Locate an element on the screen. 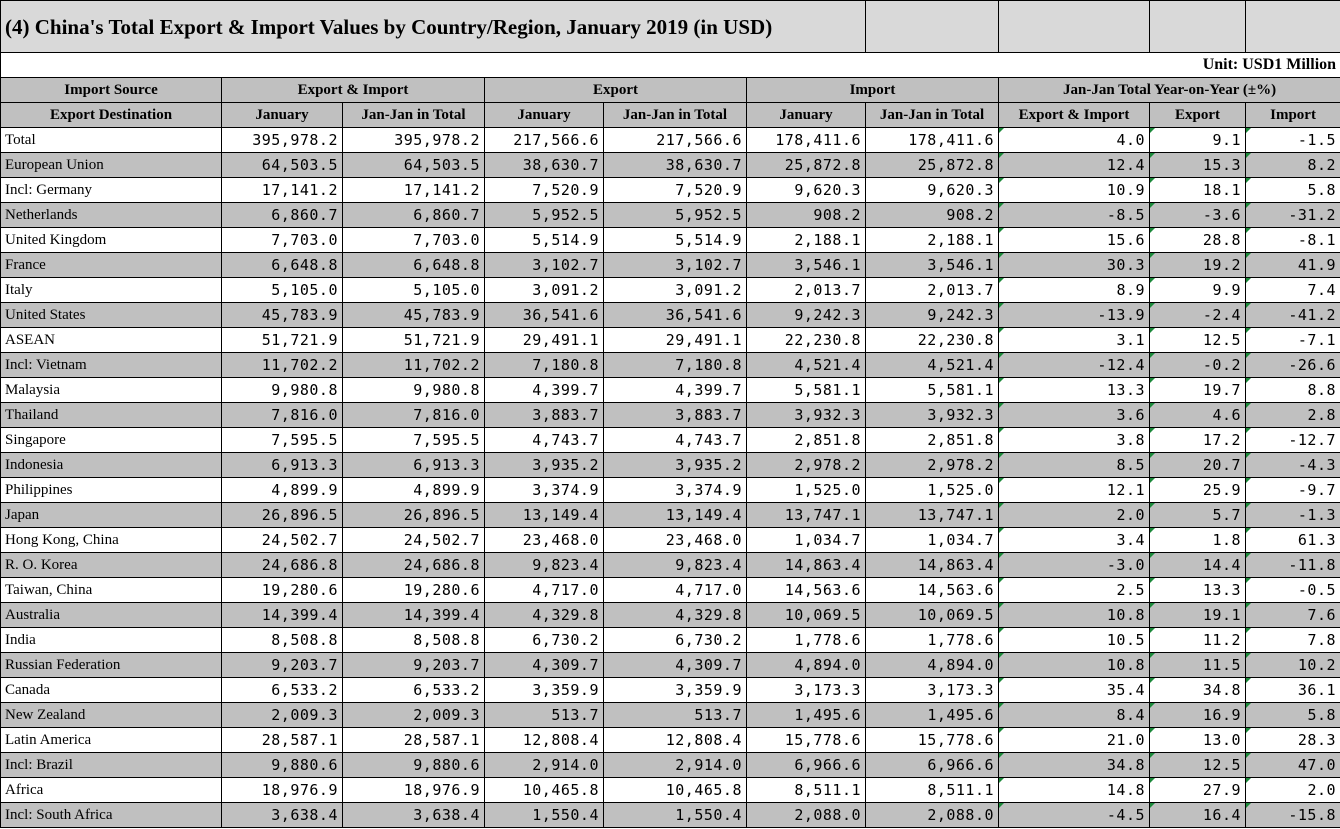 Image resolution: width=1340 pixels, height=829 pixels. cell-ei-january: 28,587.1 is located at coordinates (282, 740).